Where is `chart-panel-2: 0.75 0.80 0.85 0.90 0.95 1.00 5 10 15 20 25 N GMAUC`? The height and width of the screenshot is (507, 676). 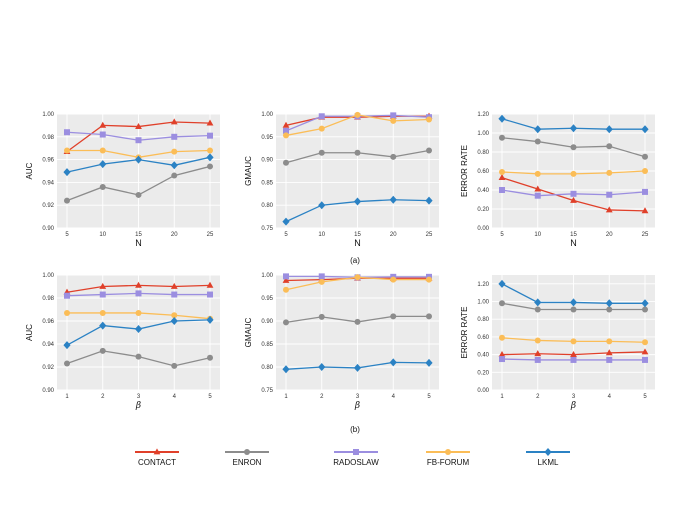
chart-panel-2: 0.75 0.80 0.85 0.90 0.95 1.00 5 10 15 20 25 N GMAUC is located at coordinates (341, 179).